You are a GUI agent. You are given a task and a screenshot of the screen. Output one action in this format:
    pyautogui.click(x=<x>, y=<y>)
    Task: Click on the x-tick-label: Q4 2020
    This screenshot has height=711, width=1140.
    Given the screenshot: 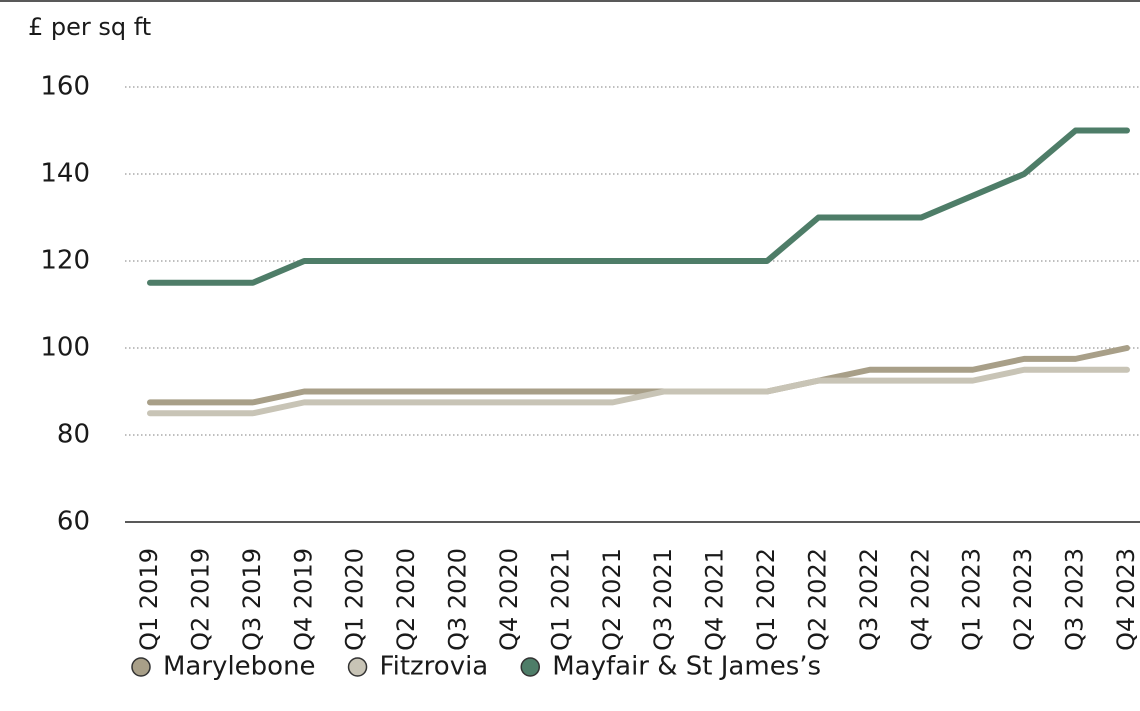 What is the action you would take?
    pyautogui.click(x=509, y=599)
    